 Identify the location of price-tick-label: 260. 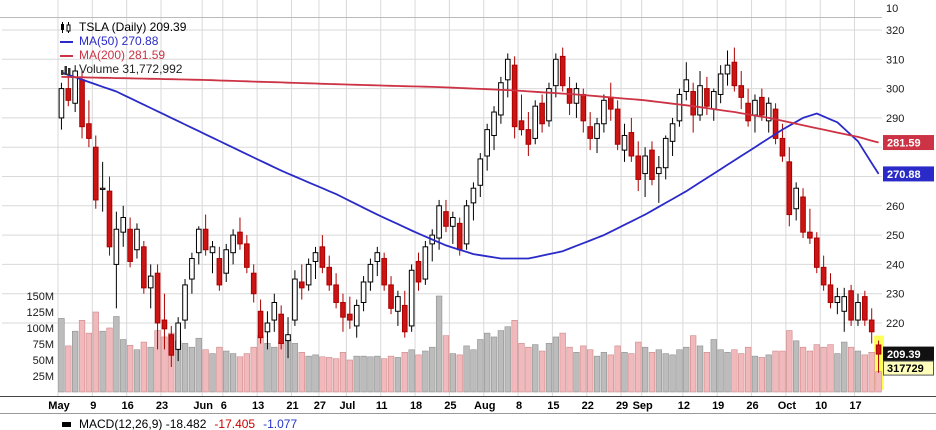
(895, 207).